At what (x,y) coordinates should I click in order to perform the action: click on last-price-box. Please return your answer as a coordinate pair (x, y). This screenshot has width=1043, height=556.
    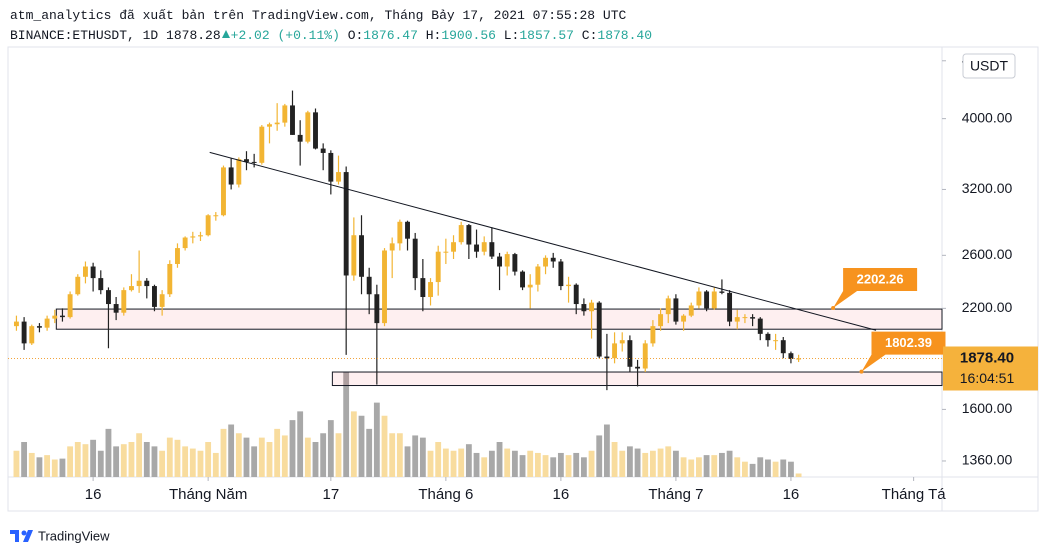
    Looking at the image, I should click on (990, 357).